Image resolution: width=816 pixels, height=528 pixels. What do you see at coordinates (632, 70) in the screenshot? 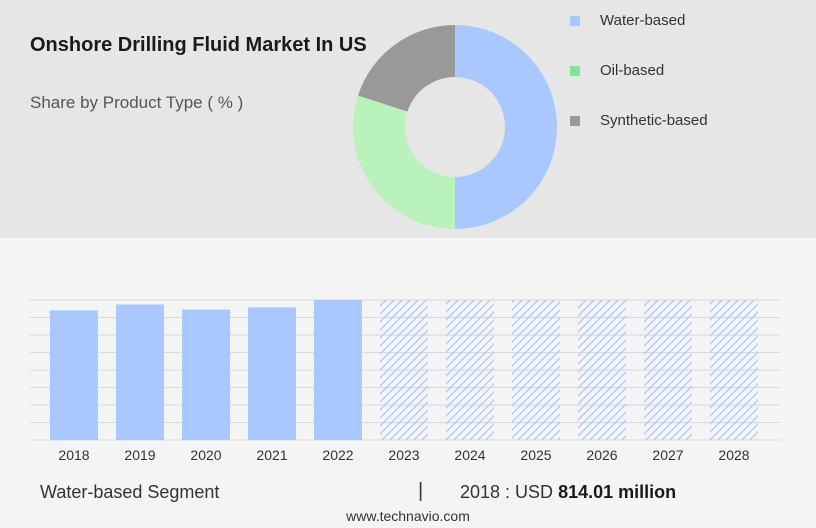
I see `legend-label: Oil-based` at bounding box center [632, 70].